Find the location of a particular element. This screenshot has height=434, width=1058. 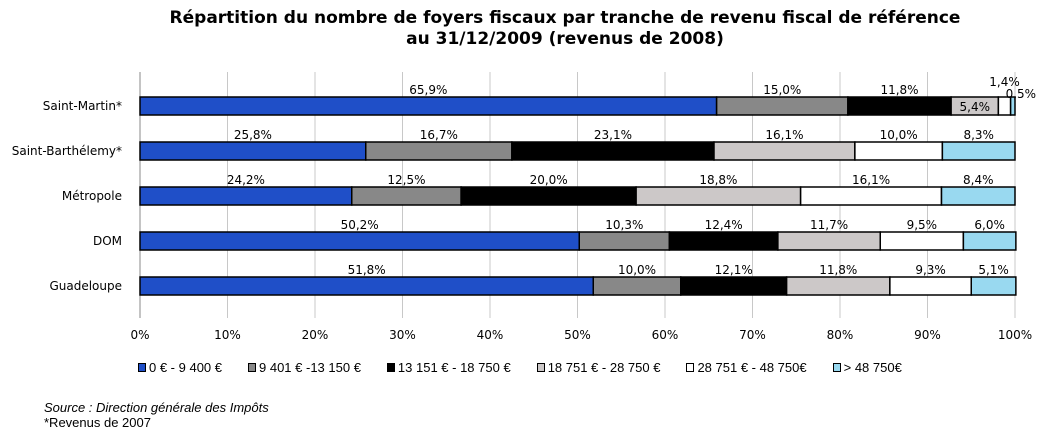

data-label: 9,3% is located at coordinates (930, 270).